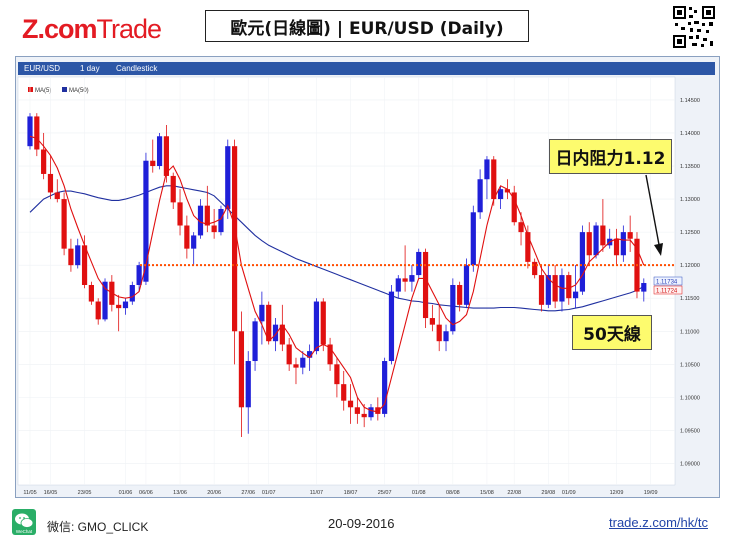 This screenshot has width=737, height=546. Describe the element at coordinates (361, 523) in the screenshot. I see `report-date: 20-09-2016` at that location.